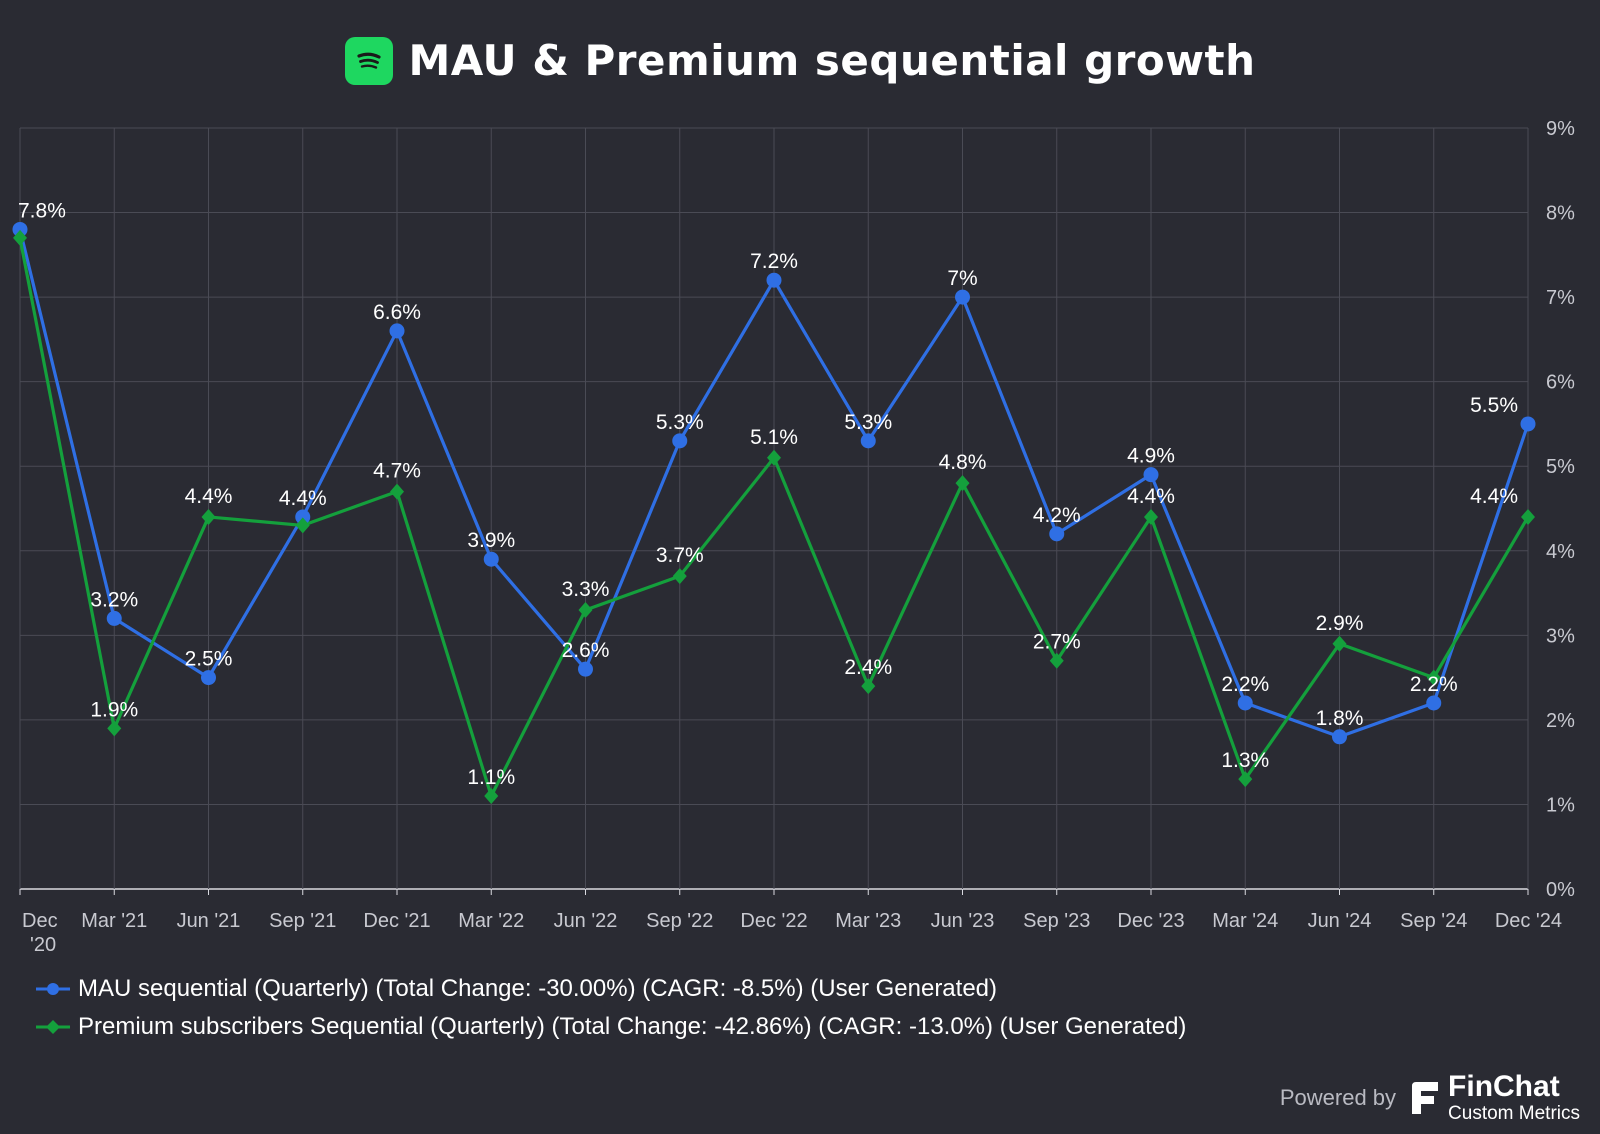 The width and height of the screenshot is (1600, 1134). Describe the element at coordinates (868, 921) in the screenshot. I see `x-tick-label: Mar '23` at that location.